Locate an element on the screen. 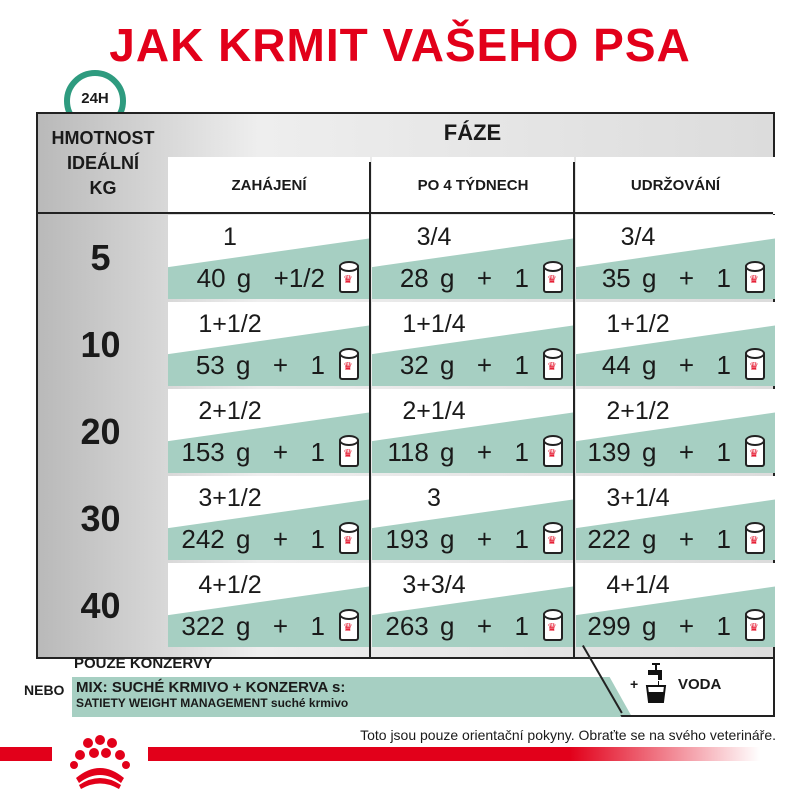  water-plus: + is located at coordinates (634, 684).